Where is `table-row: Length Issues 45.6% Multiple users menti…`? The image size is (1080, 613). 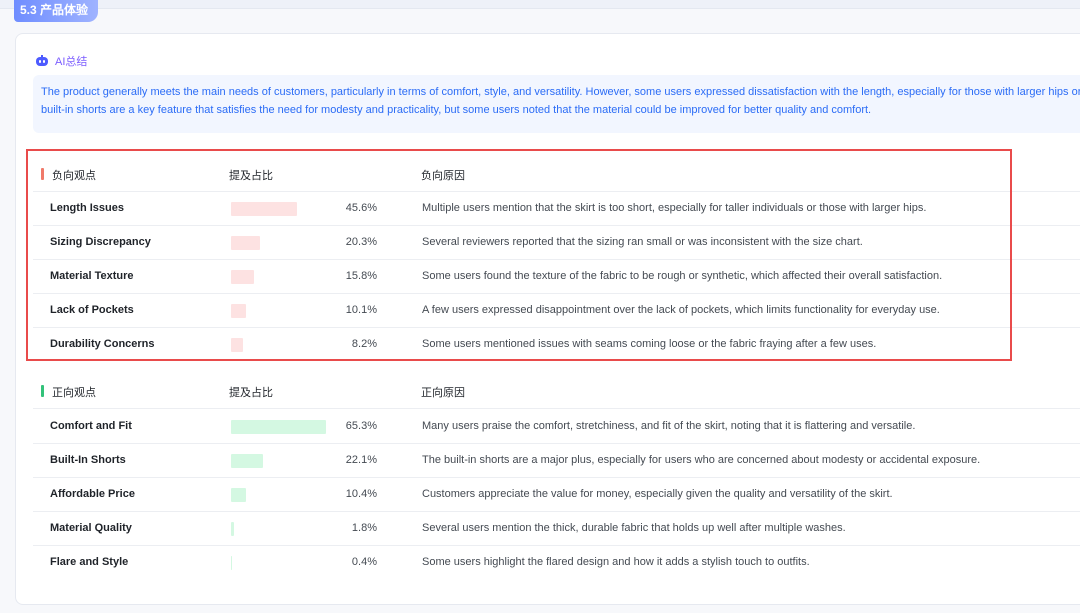
table-row: Length Issues 45.6% Multiple users menti… is located at coordinates (556, 209).